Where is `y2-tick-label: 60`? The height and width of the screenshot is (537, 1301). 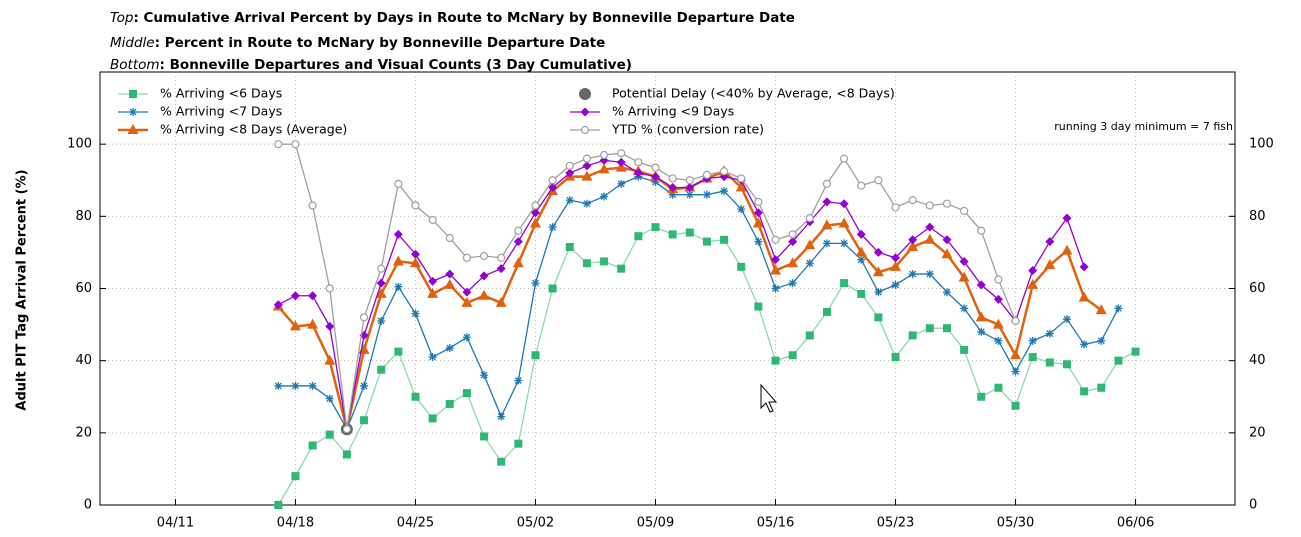
y2-tick-label: 60 is located at coordinates (1257, 288).